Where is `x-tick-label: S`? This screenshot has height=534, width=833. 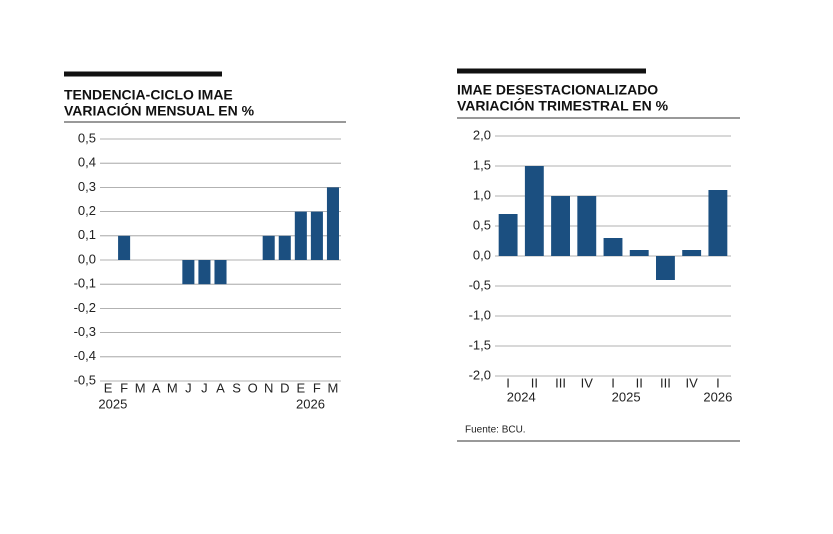 x-tick-label: S is located at coordinates (236, 387).